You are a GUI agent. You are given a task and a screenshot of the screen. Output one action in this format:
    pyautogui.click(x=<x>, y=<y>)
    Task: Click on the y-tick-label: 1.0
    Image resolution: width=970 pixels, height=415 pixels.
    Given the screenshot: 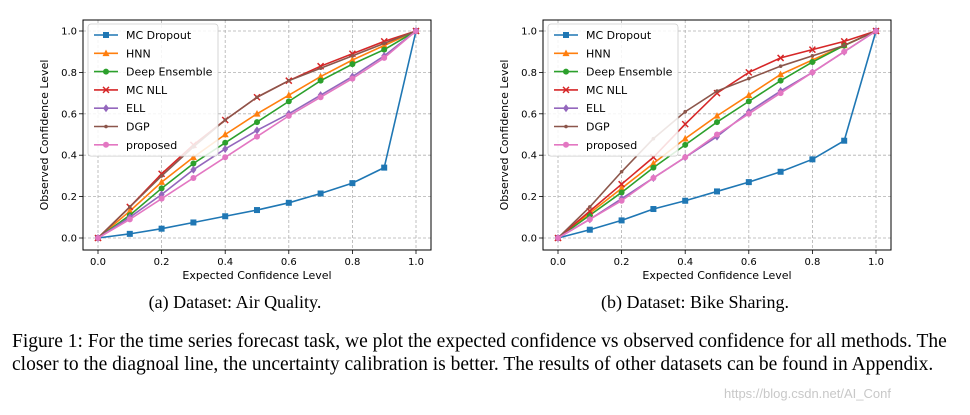 What is the action you would take?
    pyautogui.click(x=69, y=32)
    